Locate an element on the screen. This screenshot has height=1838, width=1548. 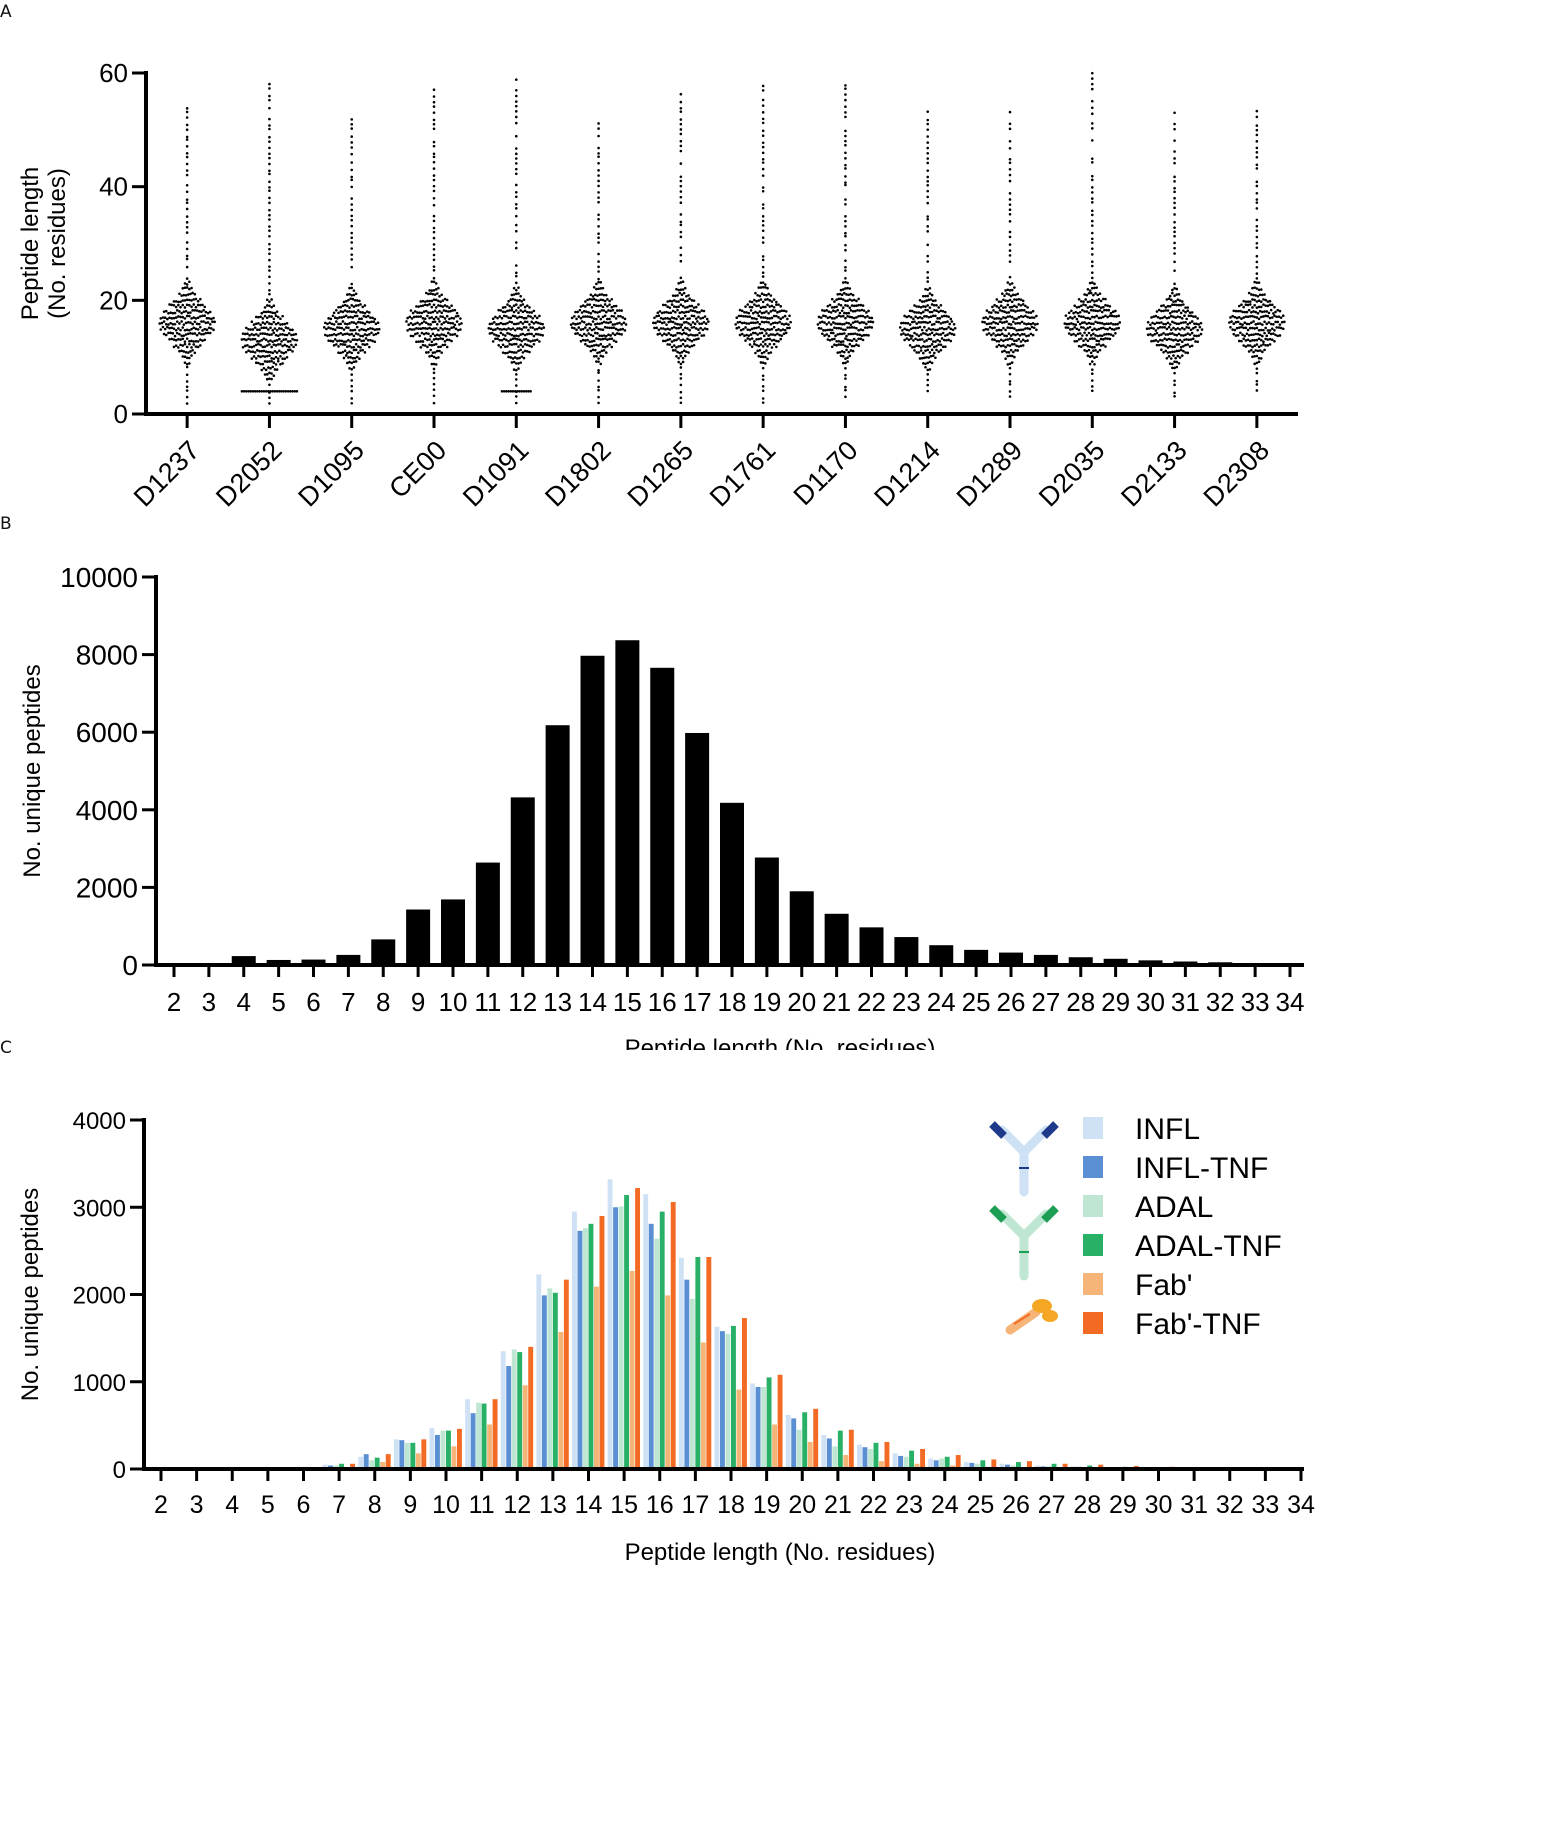
category-label-D1214: D1214 is located at coordinates (906, 473).